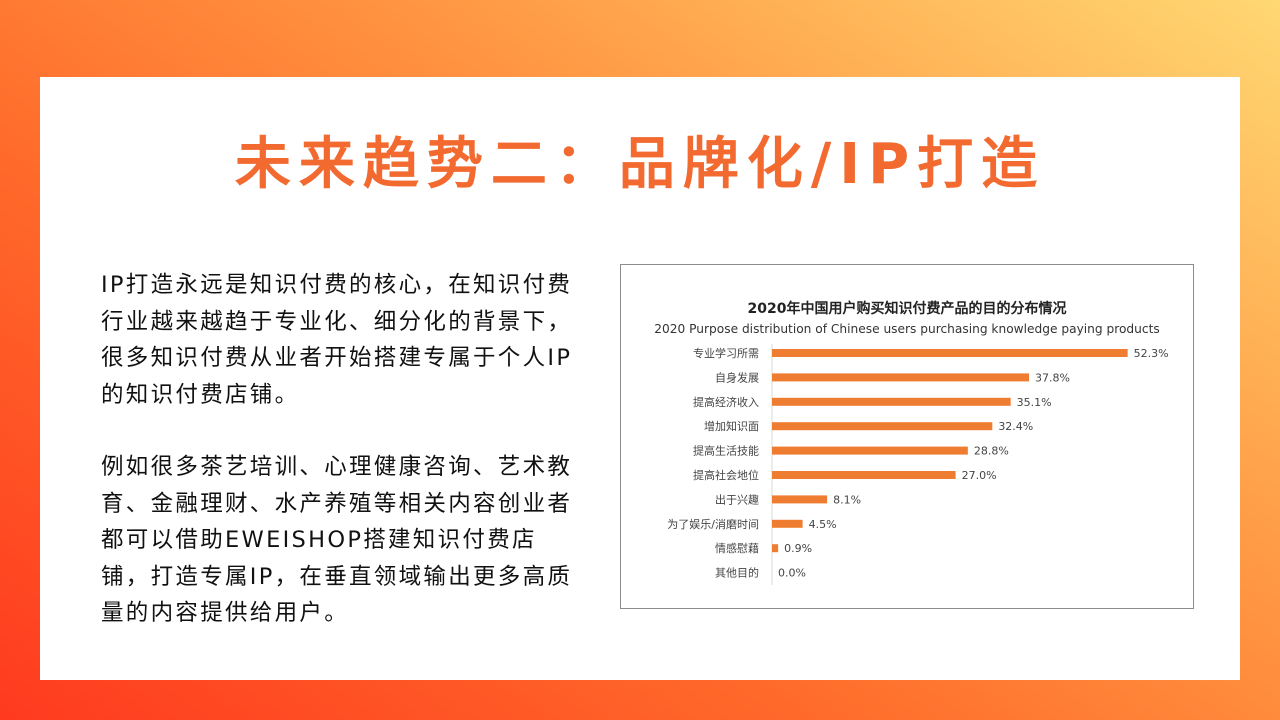 This screenshot has height=720, width=1280. I want to click on category-label: 增加知识面, so click(731, 426).